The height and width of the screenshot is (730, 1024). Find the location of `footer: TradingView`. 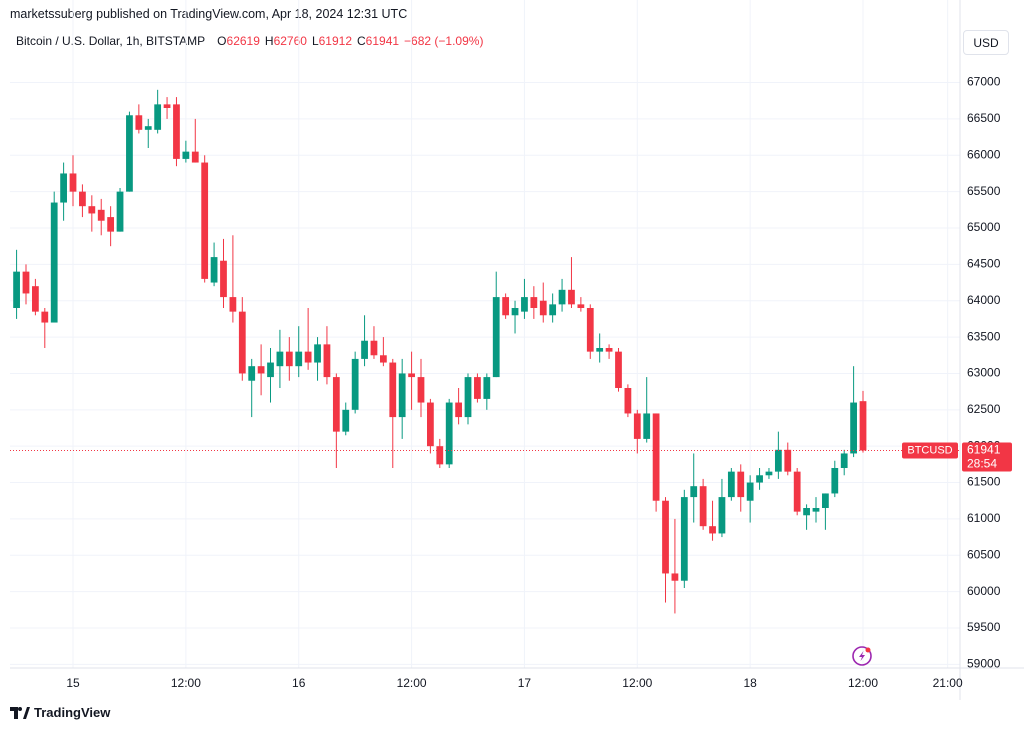

footer: TradingView is located at coordinates (60, 712).